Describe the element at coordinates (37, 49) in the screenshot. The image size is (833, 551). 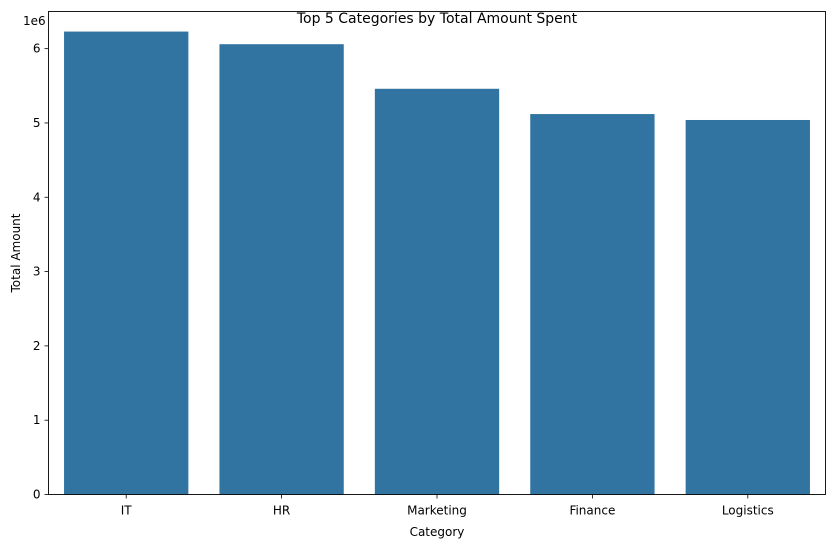
I see `y-tick-label: 6` at that location.